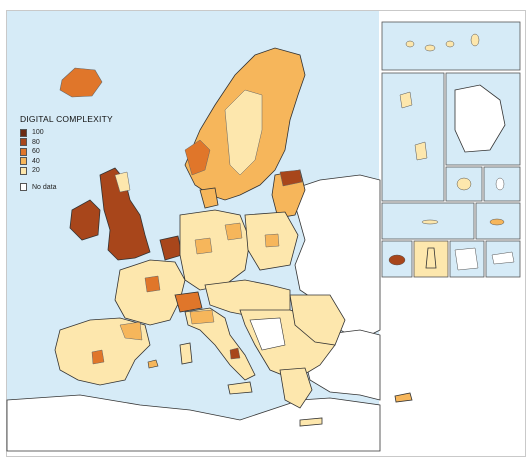  What do you see at coordinates (272, 240) in the screenshot?
I see `warsaw-region` at bounding box center [272, 240].